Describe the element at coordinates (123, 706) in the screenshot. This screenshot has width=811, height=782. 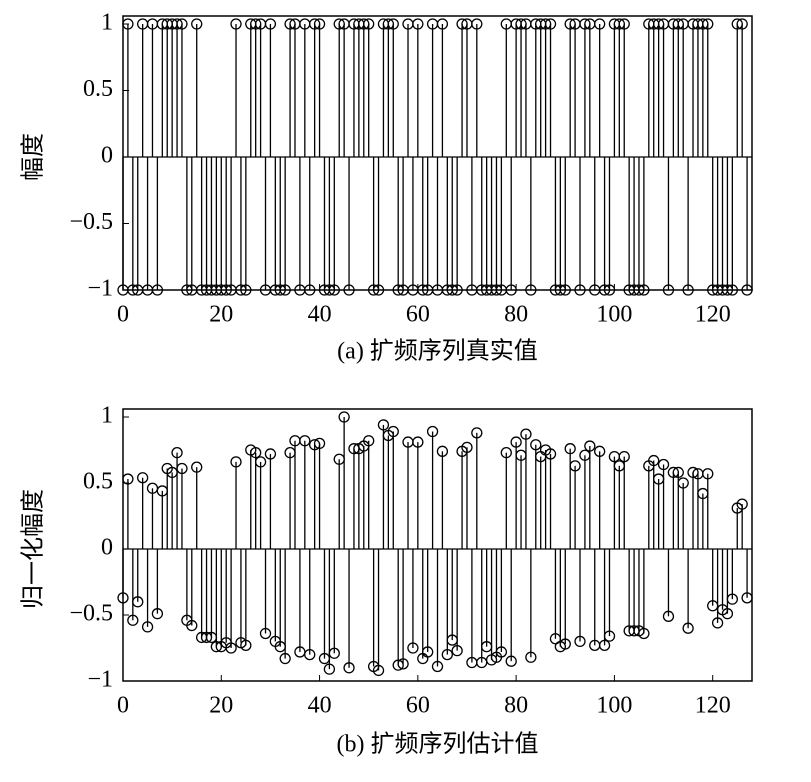
I see `x-tick-label: 0` at that location.